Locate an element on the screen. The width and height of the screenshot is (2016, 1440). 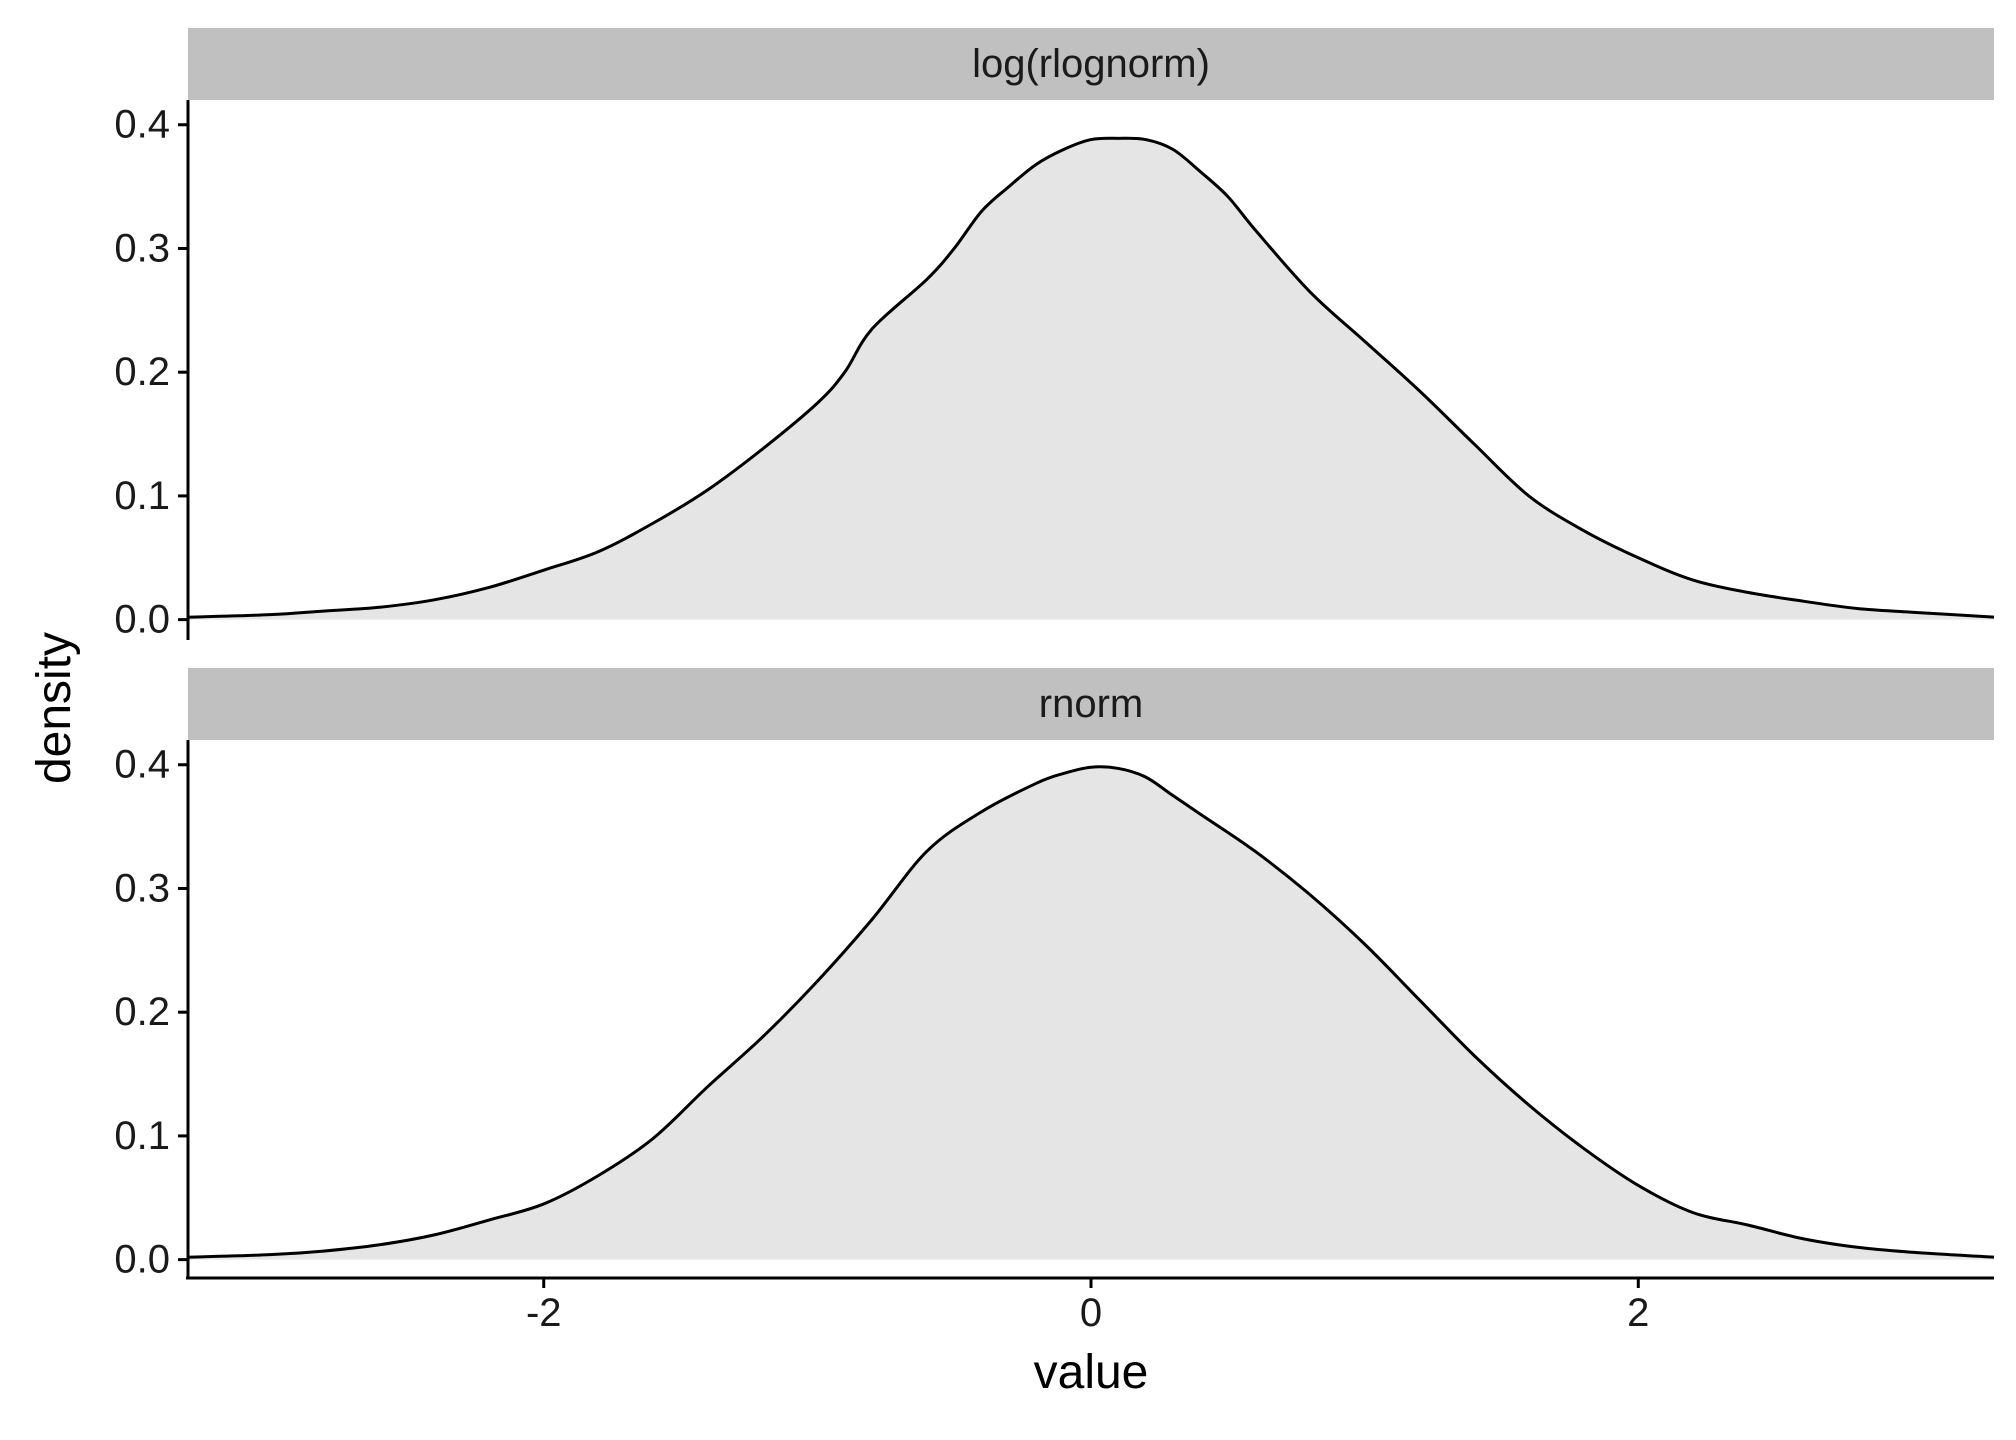
y-axis-ticks-2: 0.0 0.1 0.2 0.3 0.4 is located at coordinates (151, 1012).